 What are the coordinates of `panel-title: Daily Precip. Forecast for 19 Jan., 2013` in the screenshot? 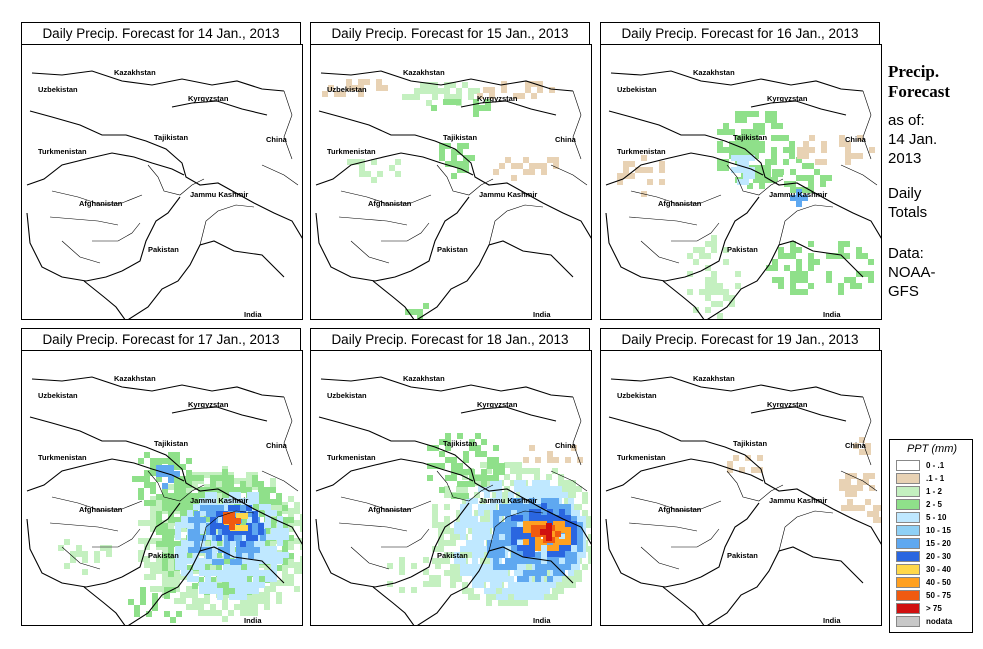 It's located at (740, 339).